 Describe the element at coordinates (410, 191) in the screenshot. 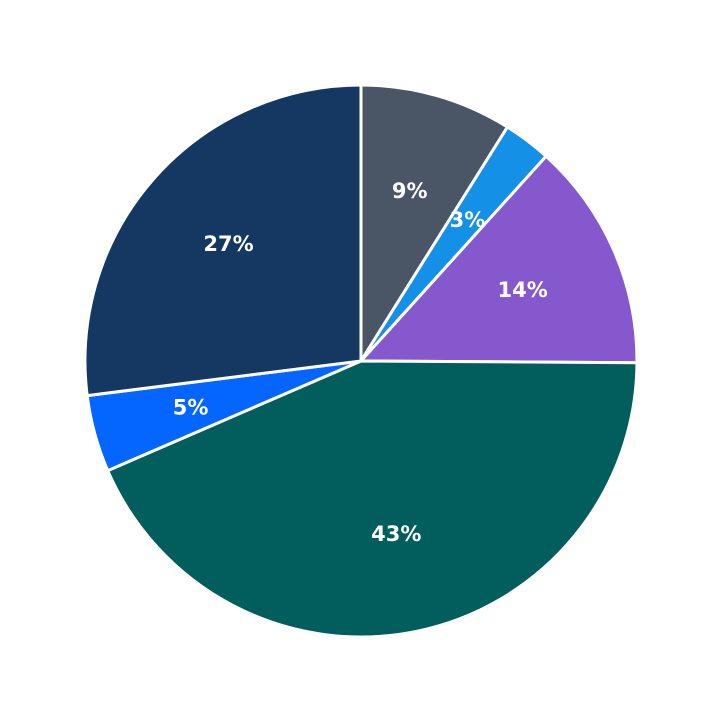

I see `slice-label-0: 9%` at that location.